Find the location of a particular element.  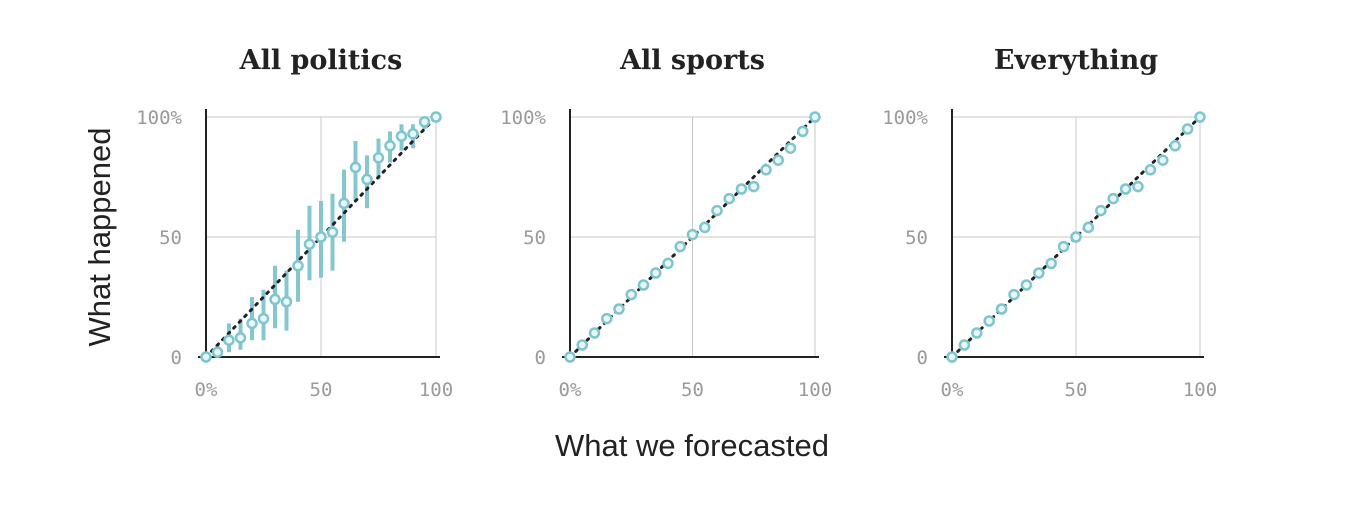

panel-title: Everything is located at coordinates (1076, 60).